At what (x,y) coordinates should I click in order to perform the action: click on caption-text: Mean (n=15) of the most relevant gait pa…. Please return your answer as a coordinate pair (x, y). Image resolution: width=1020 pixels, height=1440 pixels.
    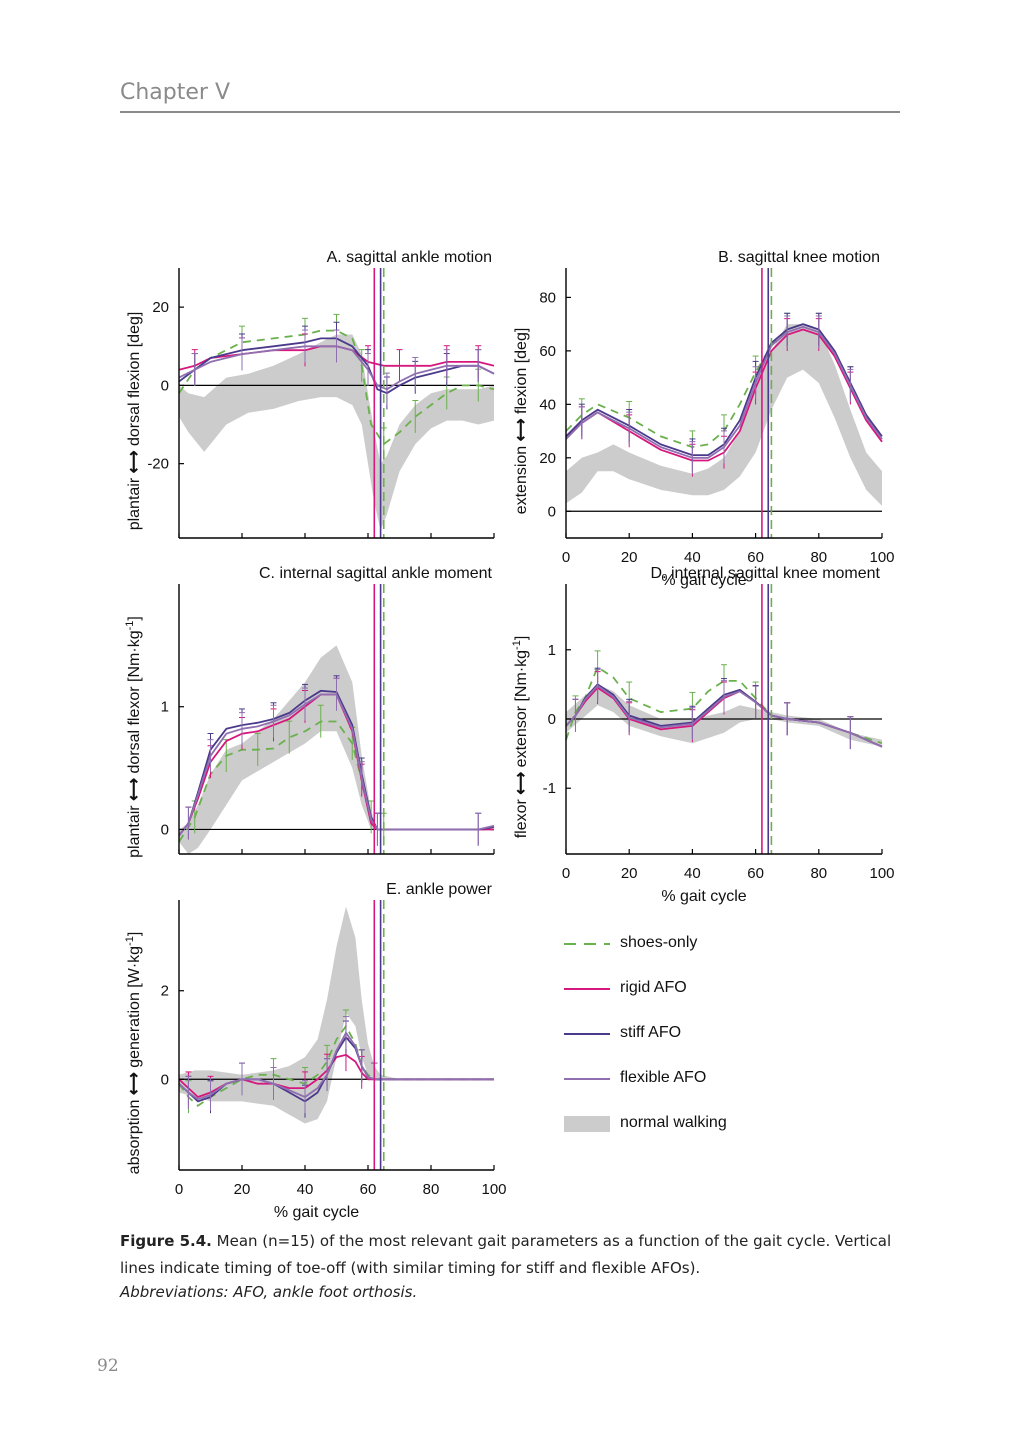
    Looking at the image, I should click on (506, 1254).